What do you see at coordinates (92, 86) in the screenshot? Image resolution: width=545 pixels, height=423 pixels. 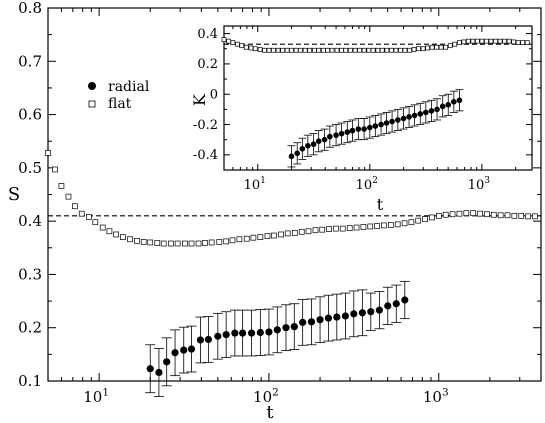 I see `legend-marker-radial` at bounding box center [92, 86].